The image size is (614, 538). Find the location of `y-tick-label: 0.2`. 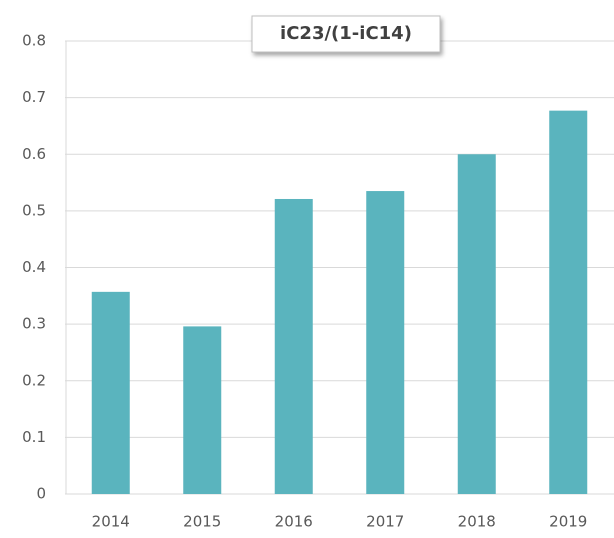

y-tick-label: 0.2 is located at coordinates (34, 380).